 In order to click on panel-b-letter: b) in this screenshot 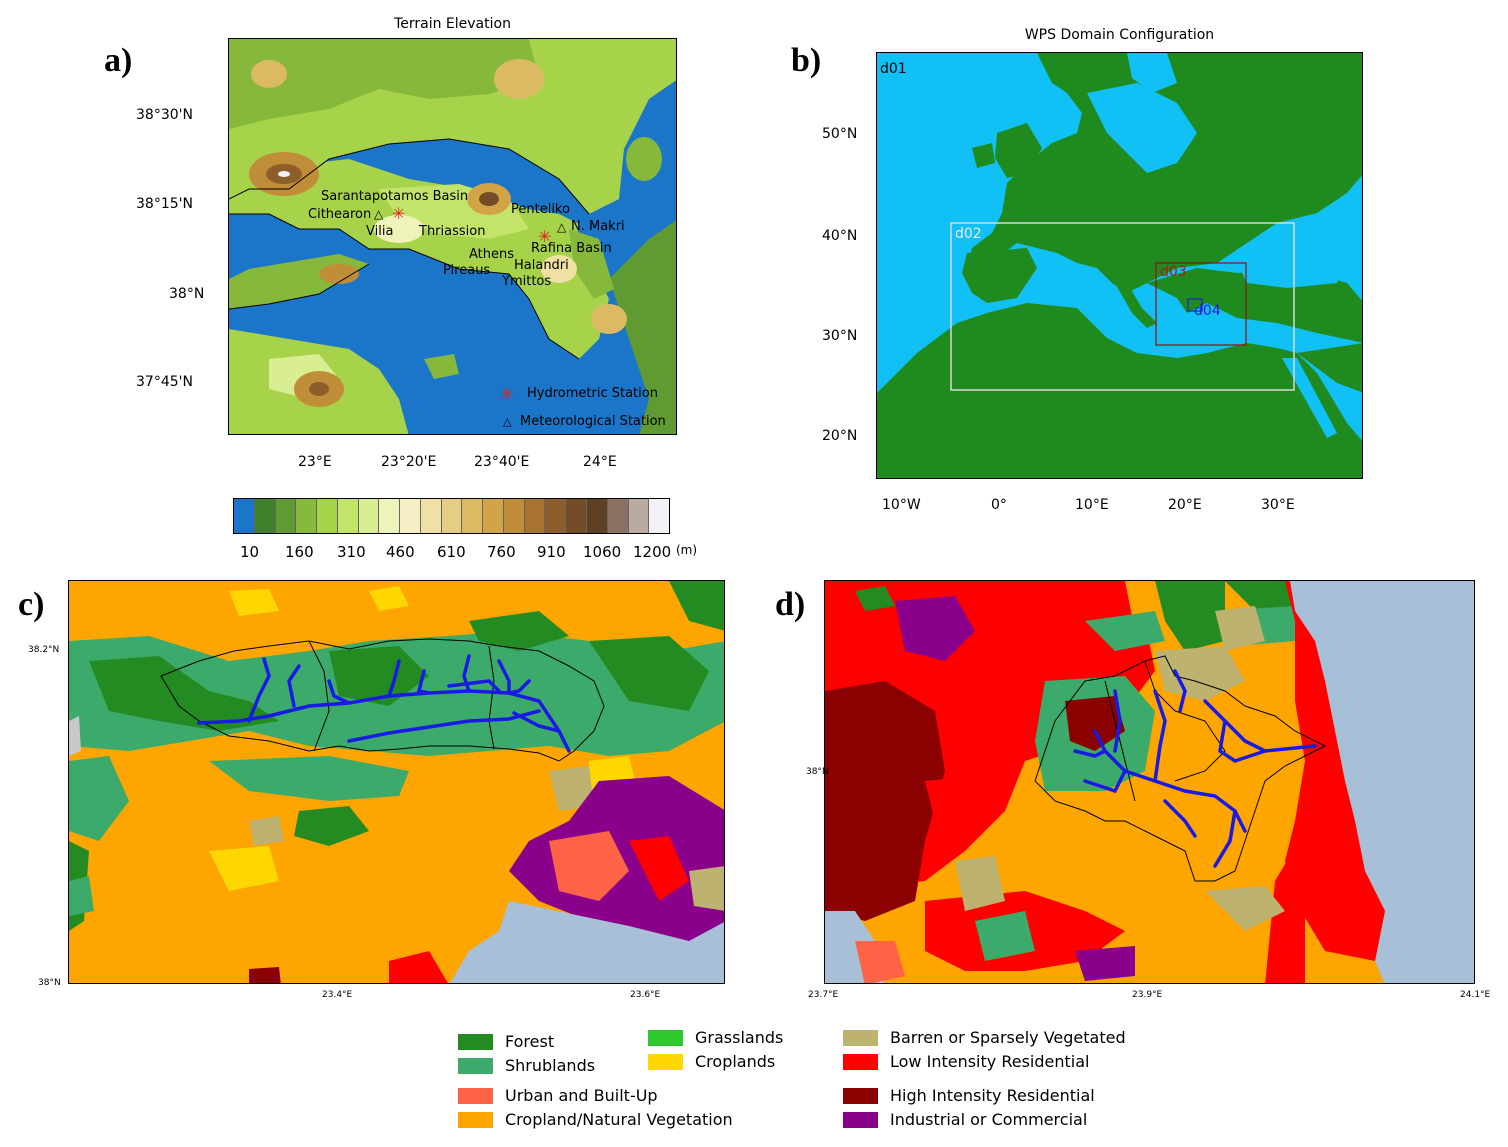, I will do `click(806, 60)`.